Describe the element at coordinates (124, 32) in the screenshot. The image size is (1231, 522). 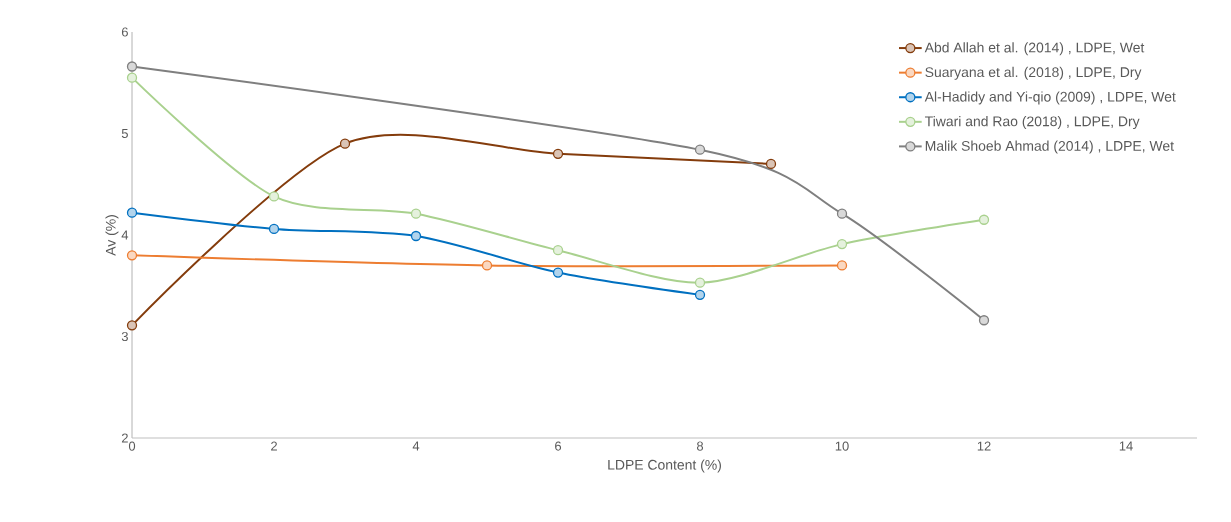
I see `y-tick-label: 6` at that location.